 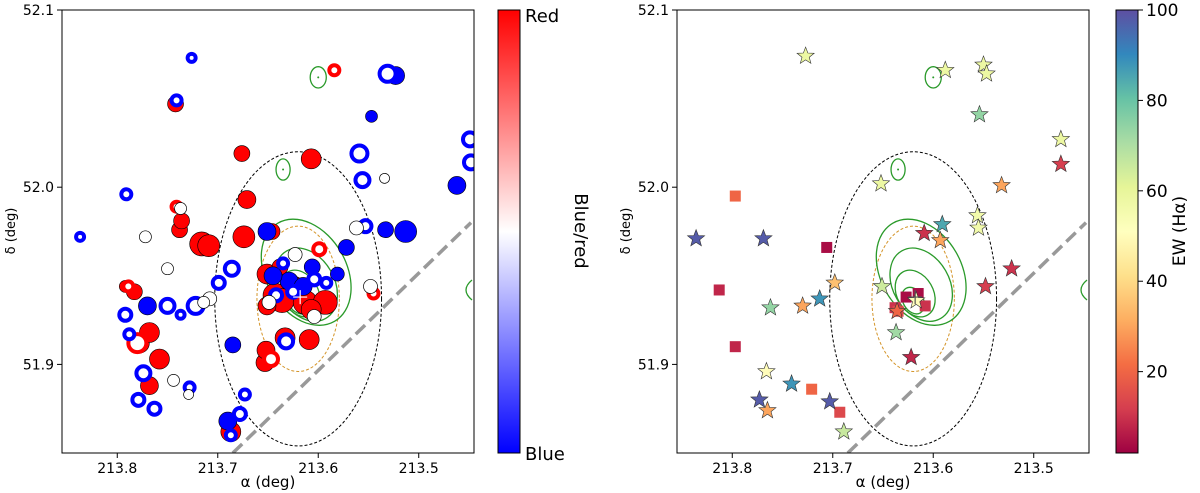 I want to click on right-contours, so click(x=981, y=196).